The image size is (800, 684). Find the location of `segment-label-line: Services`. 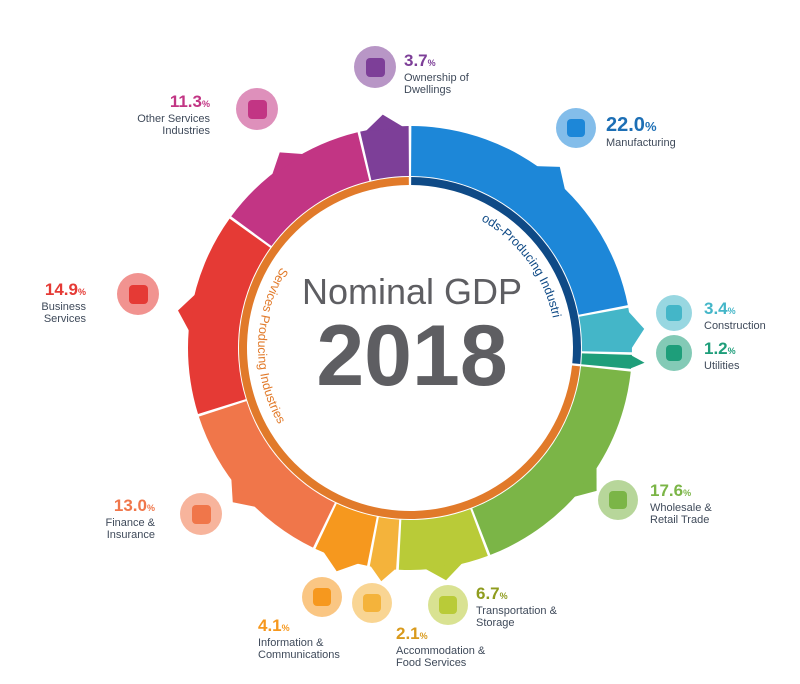

segment-label-line: Services is located at coordinates (64, 319).